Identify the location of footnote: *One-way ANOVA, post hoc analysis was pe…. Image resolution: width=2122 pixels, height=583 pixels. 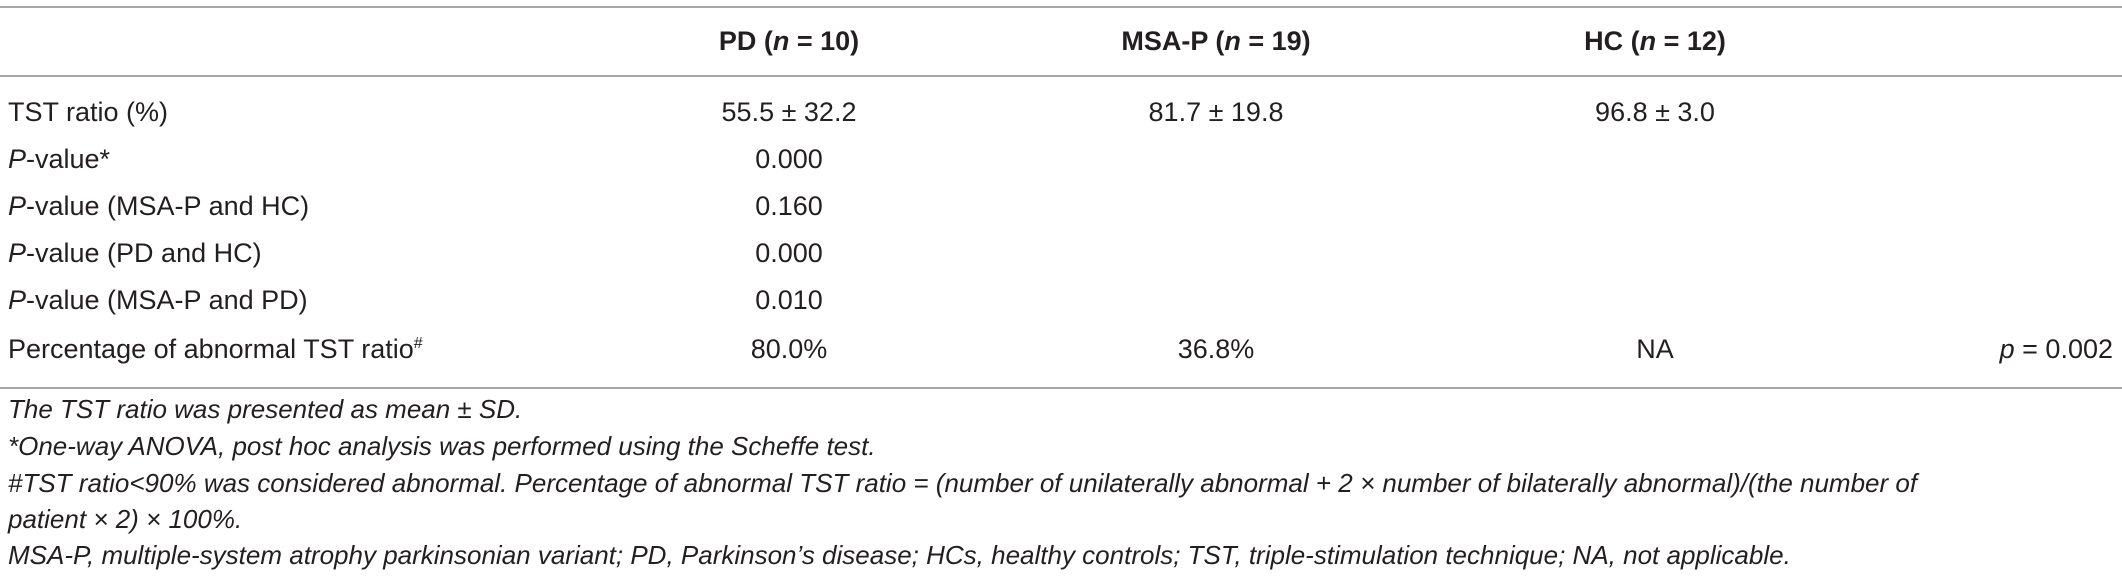
(442, 446).